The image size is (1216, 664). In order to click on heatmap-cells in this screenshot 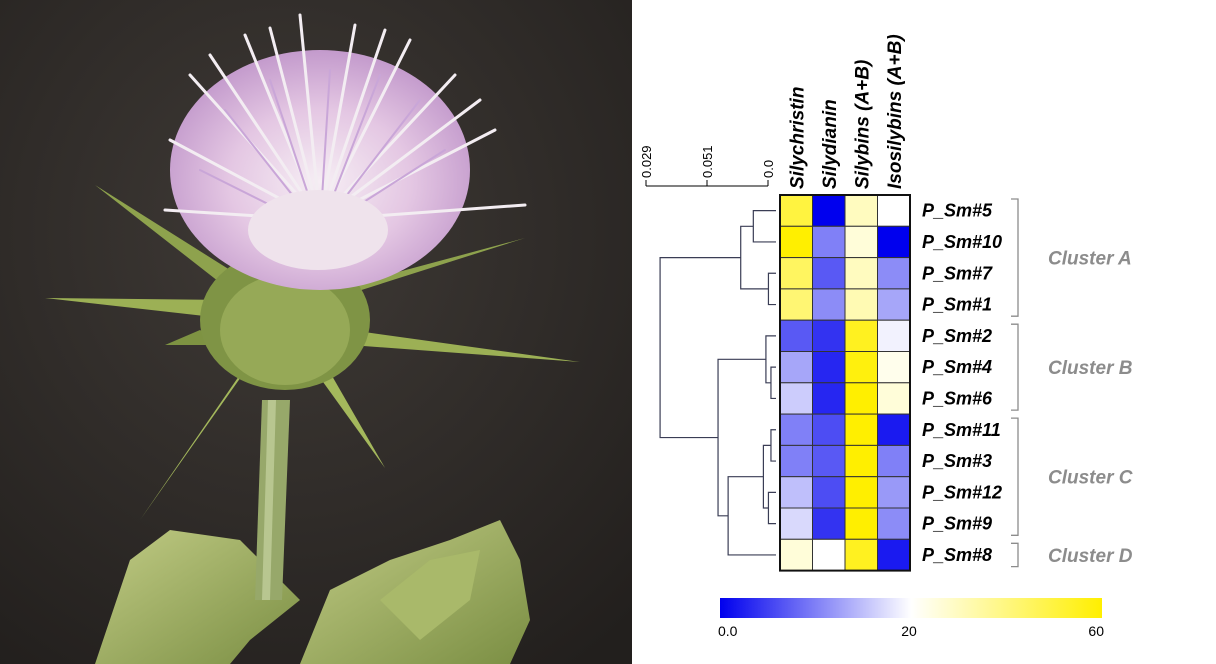, I will do `click(845, 383)`.